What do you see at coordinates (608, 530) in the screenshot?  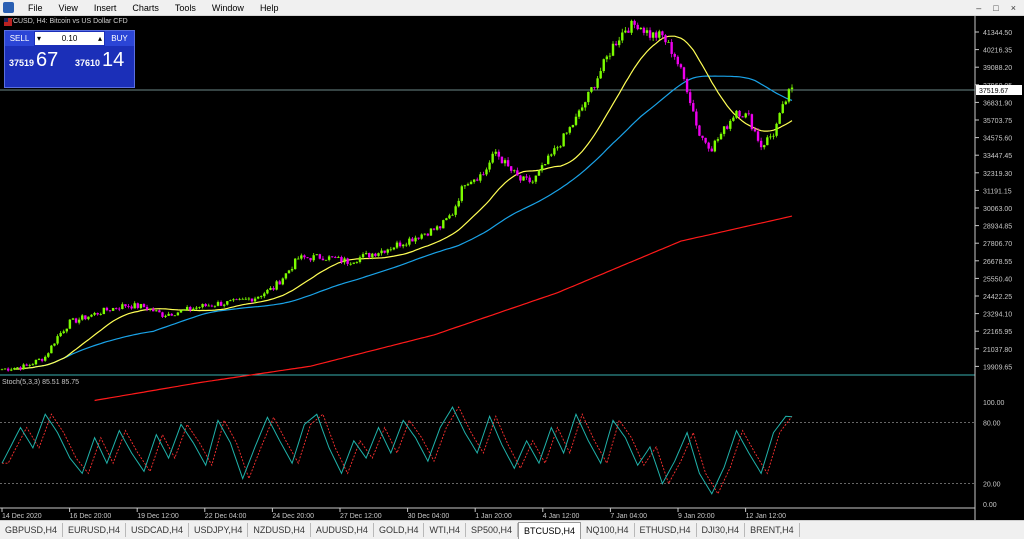 I see `chart-tab-nq100-h4: NQ100,H4` at bounding box center [608, 530].